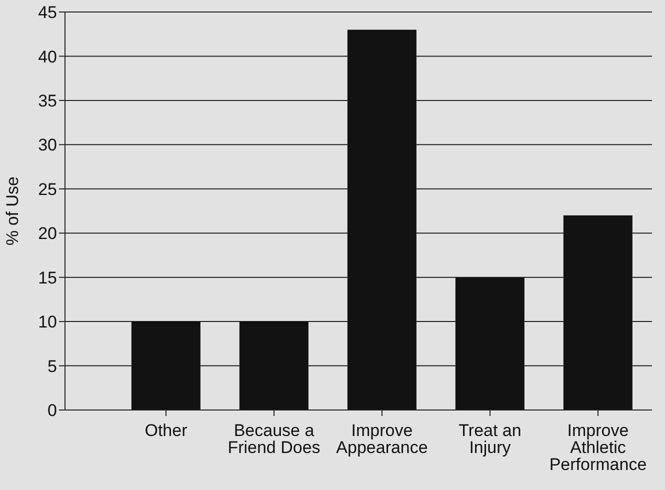 Image resolution: width=665 pixels, height=490 pixels. Describe the element at coordinates (47, 189) in the screenshot. I see `y-tick-label: 25` at that location.